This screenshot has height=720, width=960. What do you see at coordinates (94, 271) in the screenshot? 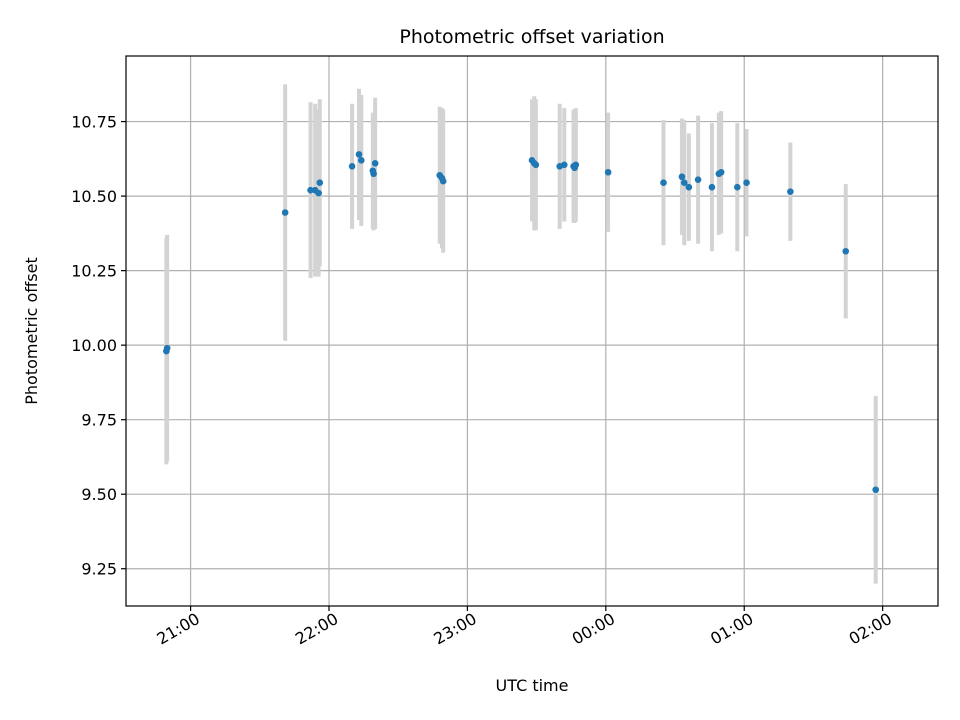
I see `y-tick-label: 10.25` at bounding box center [94, 271].